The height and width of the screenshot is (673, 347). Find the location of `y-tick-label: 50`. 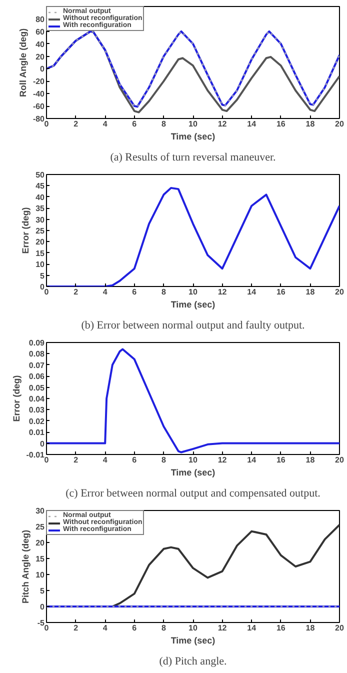

y-tick-label: 50 is located at coordinates (41, 175).